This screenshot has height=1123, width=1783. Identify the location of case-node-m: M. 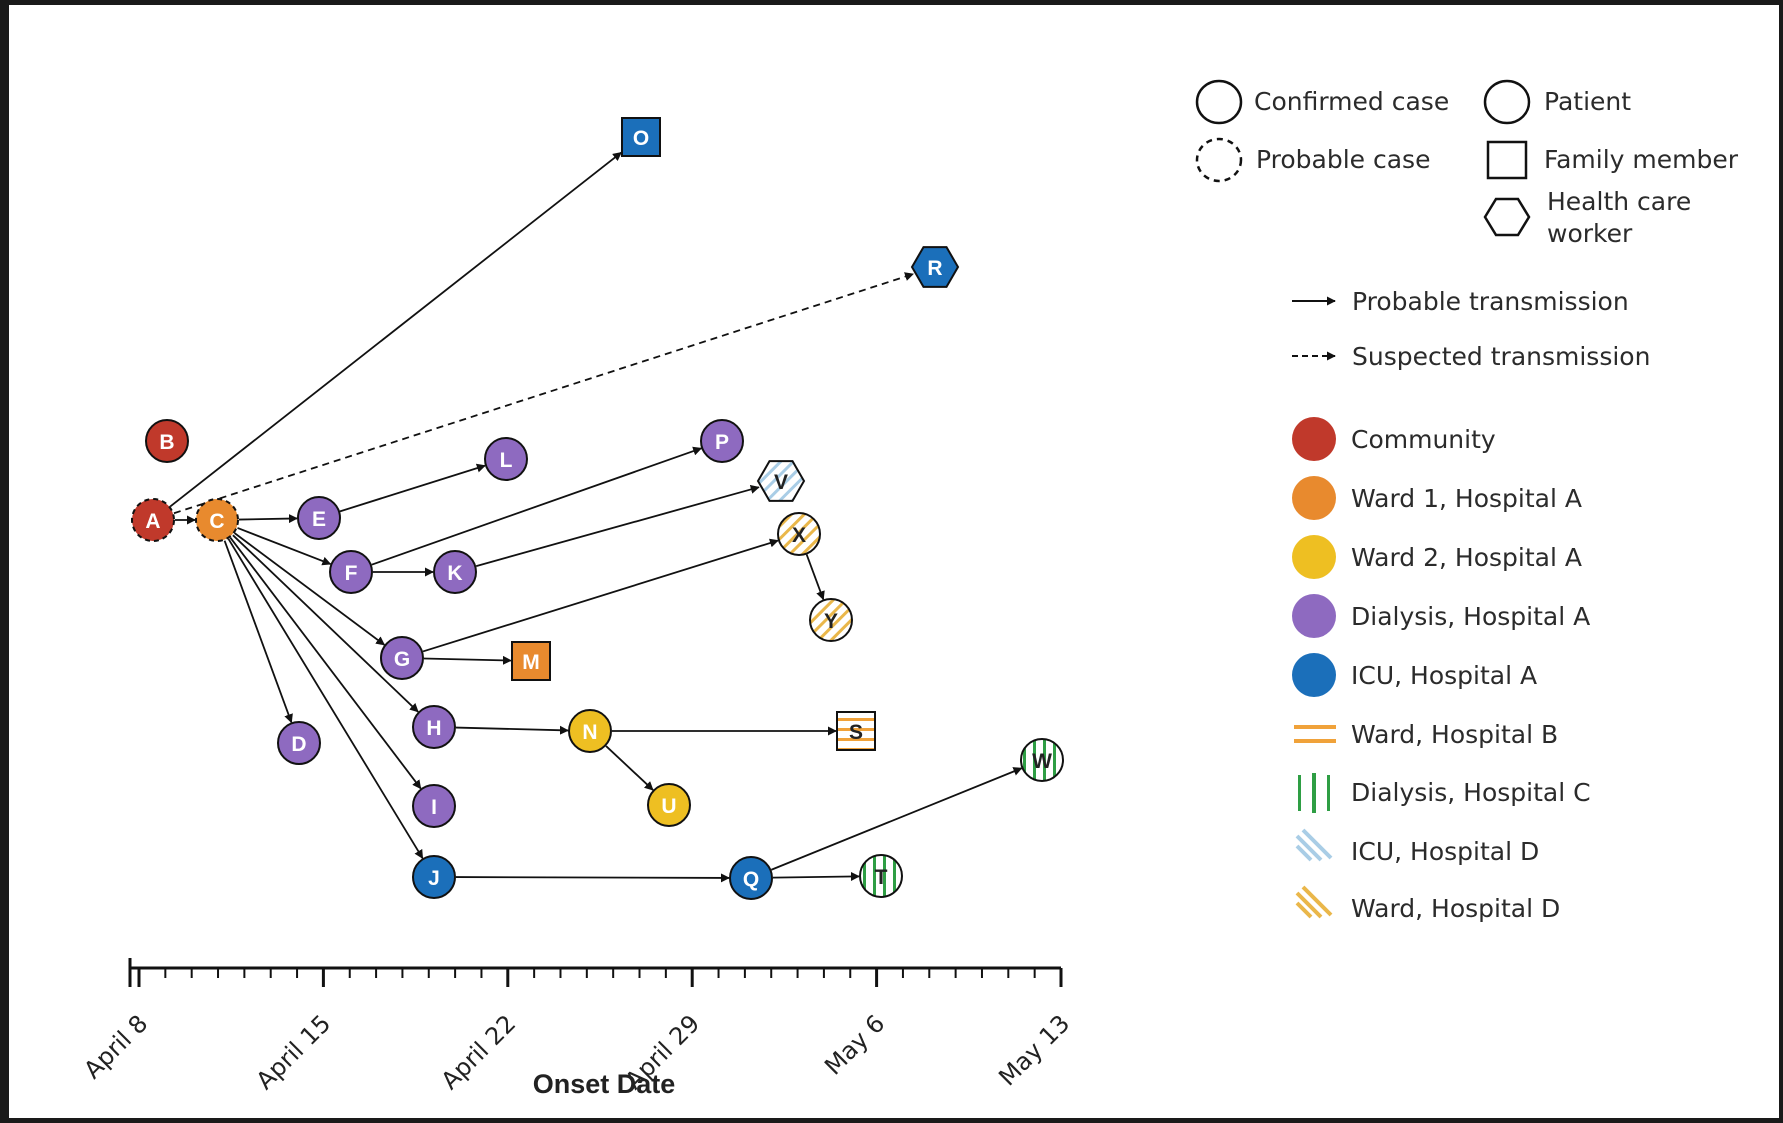
(531, 661).